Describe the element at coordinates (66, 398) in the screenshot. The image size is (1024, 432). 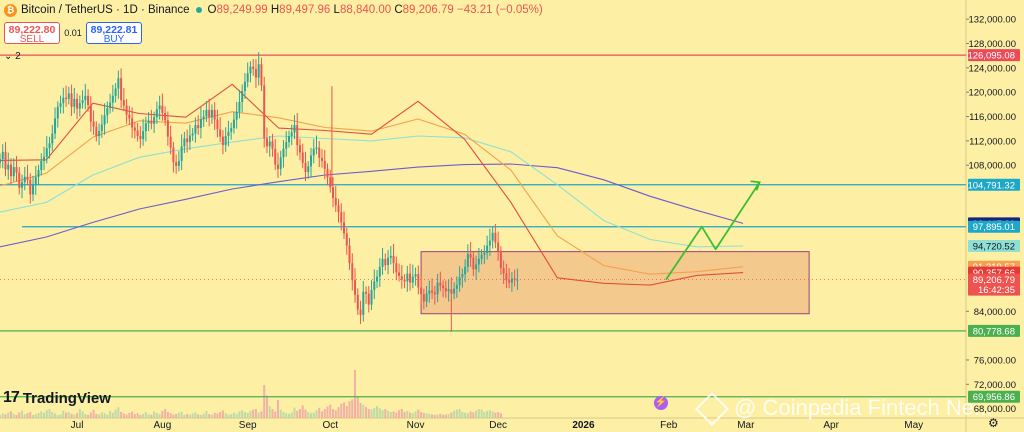
I see `tradingview-logo-text: TradingView` at that location.